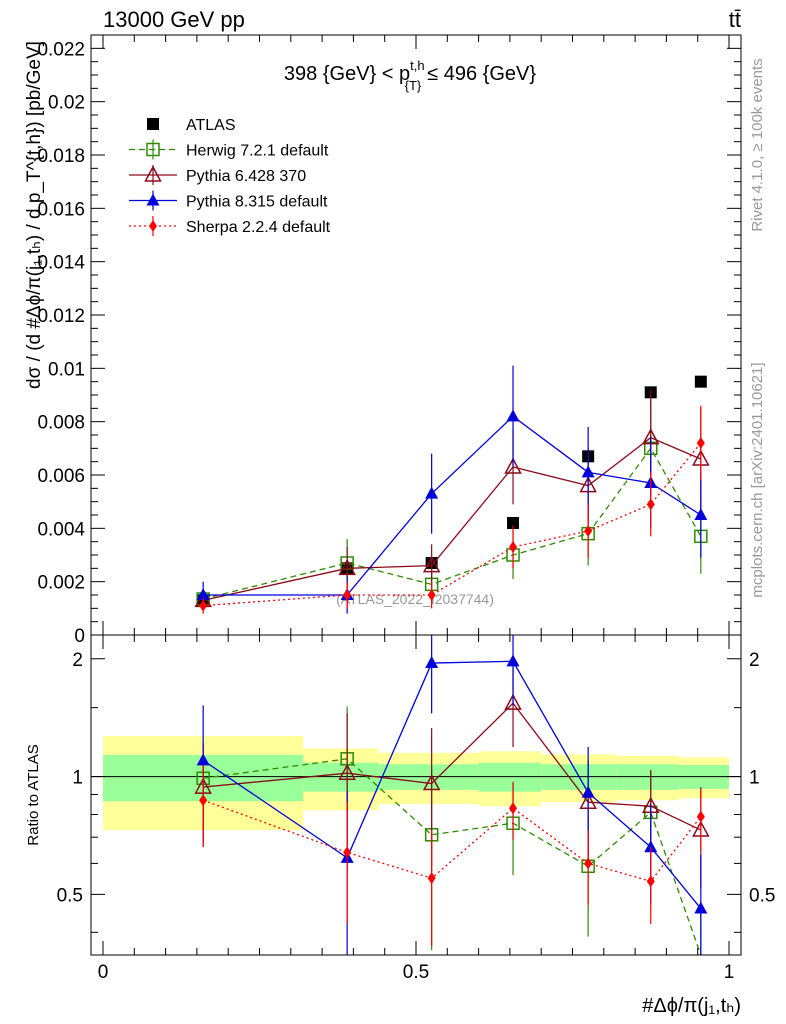 The width and height of the screenshot is (786, 1024). What do you see at coordinates (79, 636) in the screenshot?
I see `y-tick-label: 0` at bounding box center [79, 636].